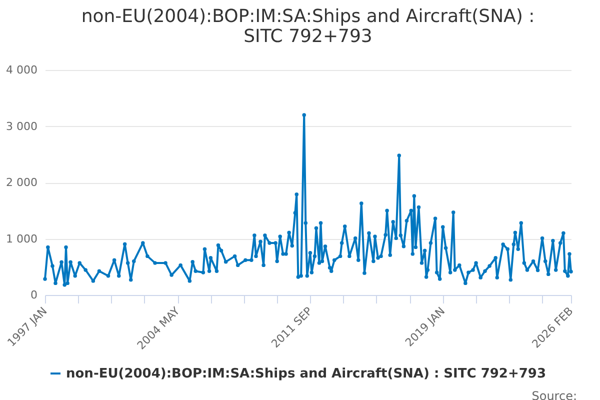 Image resolution: width=600 pixels, height=400 pixels. What do you see at coordinates (22, 239) in the screenshot?
I see `y-tick-label: 1 000` at bounding box center [22, 239].